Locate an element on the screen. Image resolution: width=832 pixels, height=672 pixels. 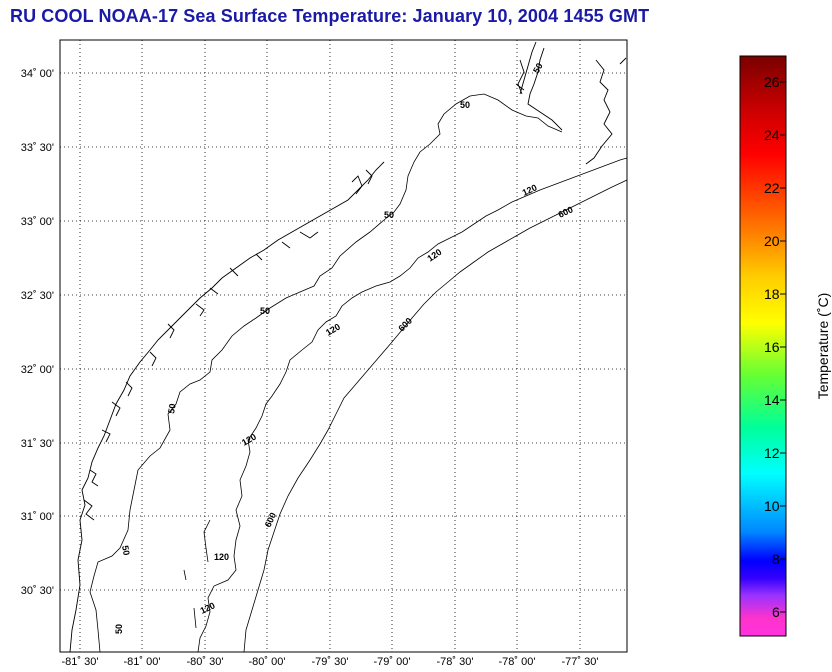
lon-tick: -79˚ 00' is located at coordinates (392, 662).